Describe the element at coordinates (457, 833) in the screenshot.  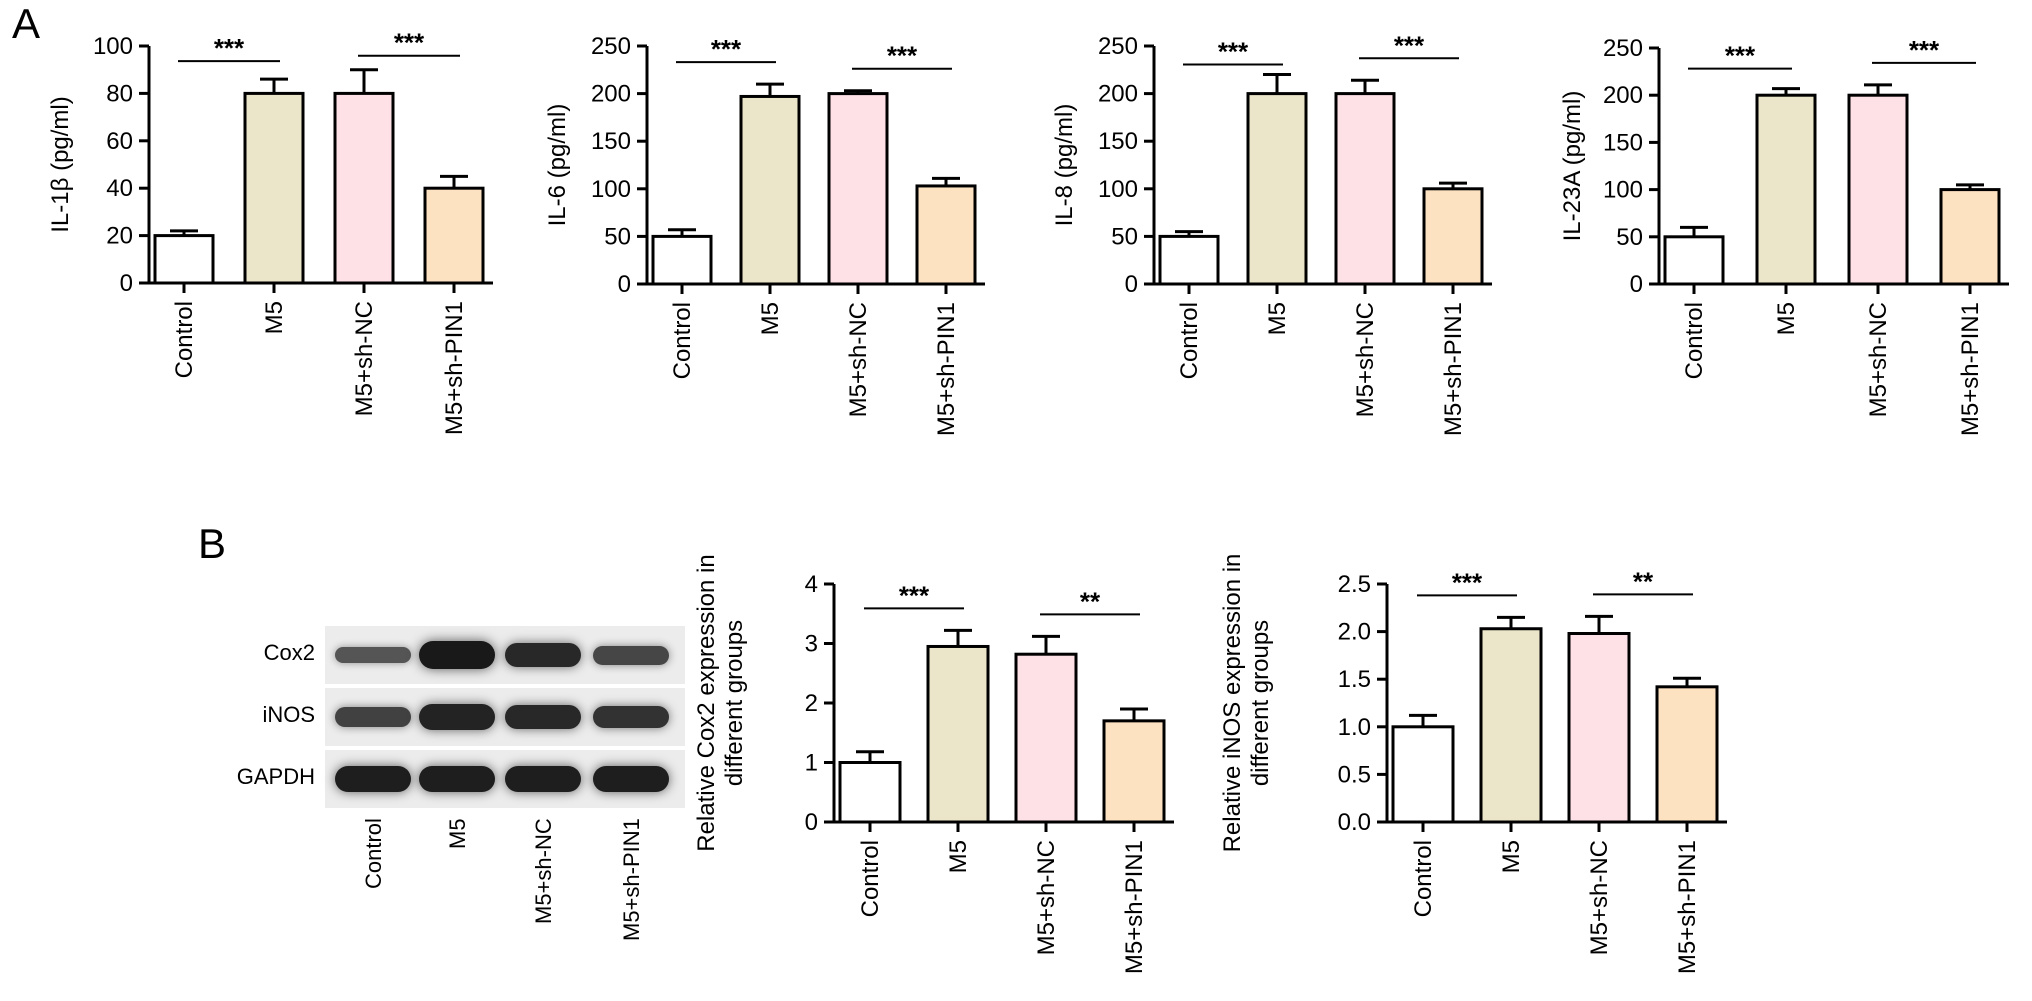
I see `blot-lane-label: M5` at that location.